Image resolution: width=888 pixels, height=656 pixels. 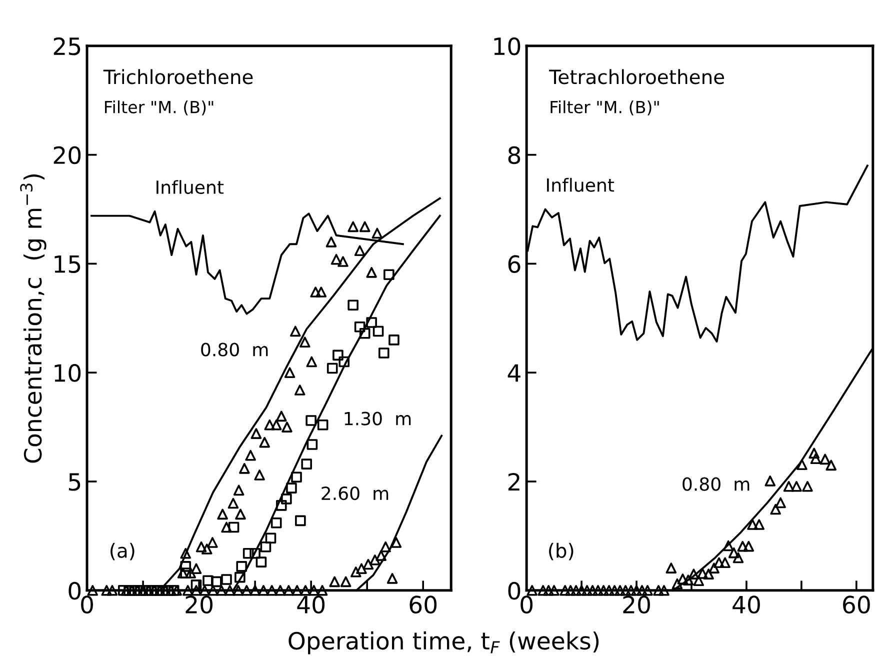 I want to click on y-tick-label: 6, so click(x=514, y=264).